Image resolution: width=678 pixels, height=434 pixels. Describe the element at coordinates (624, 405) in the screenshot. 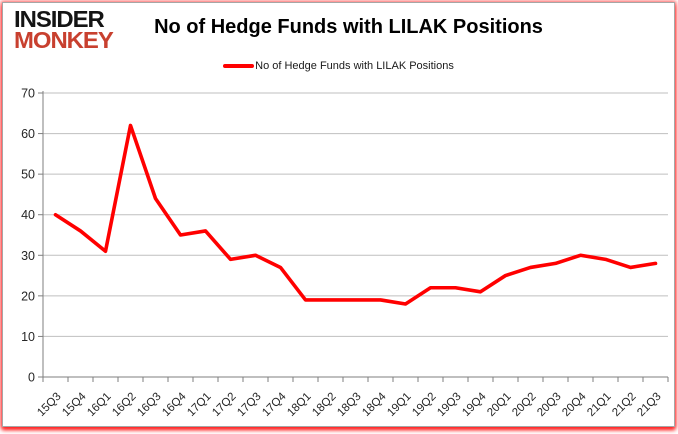

I see `x-tick-label: 21Q2` at that location.